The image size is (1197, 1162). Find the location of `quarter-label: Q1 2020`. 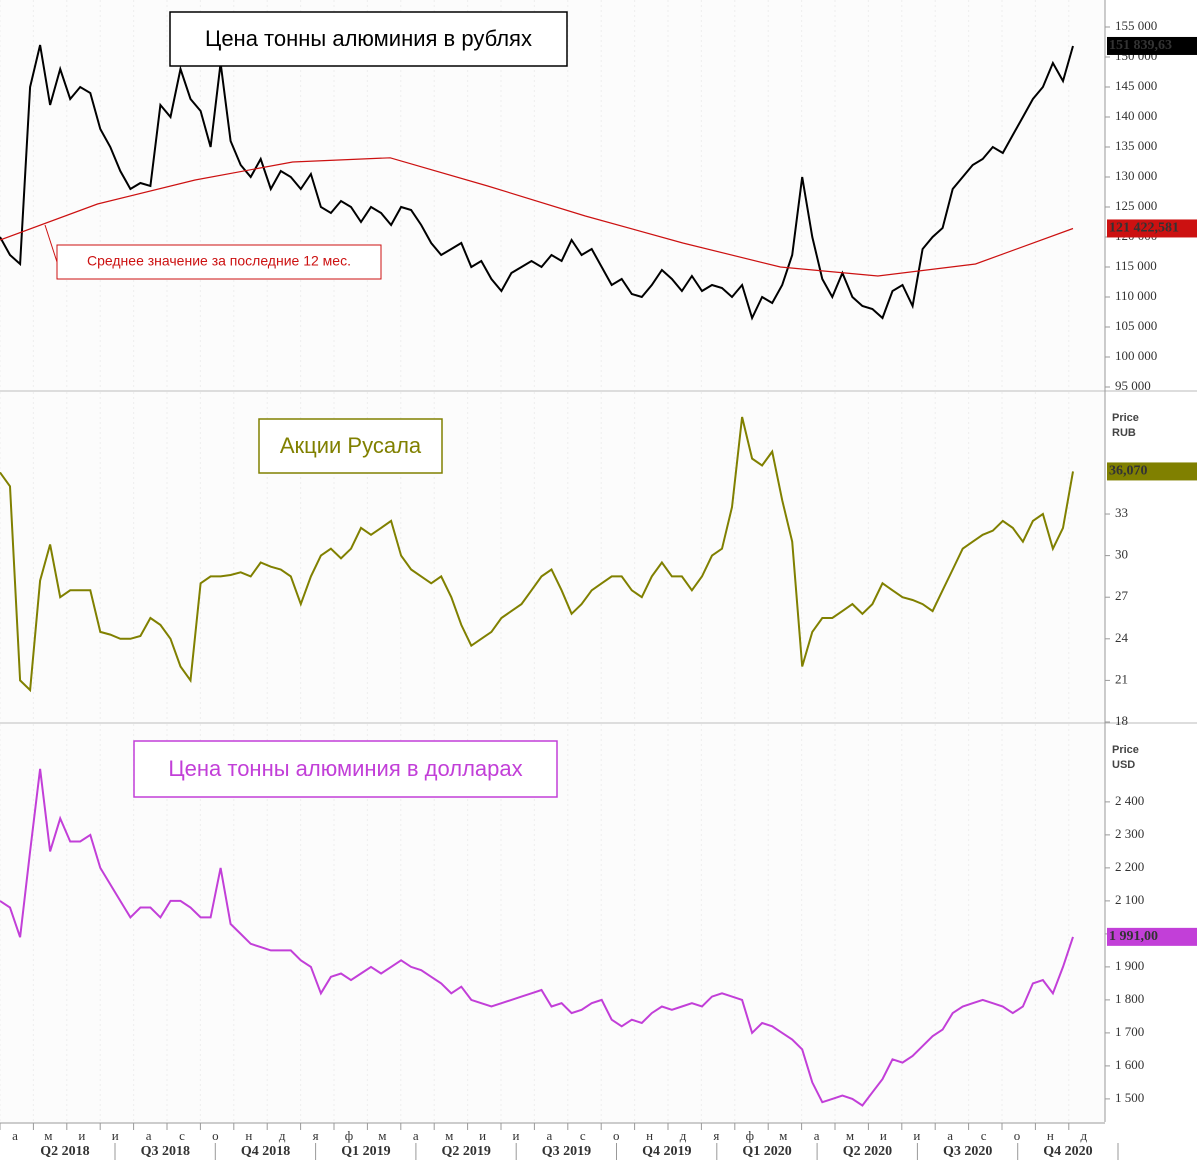

quarter-label: Q1 2020 is located at coordinates (766, 1151).